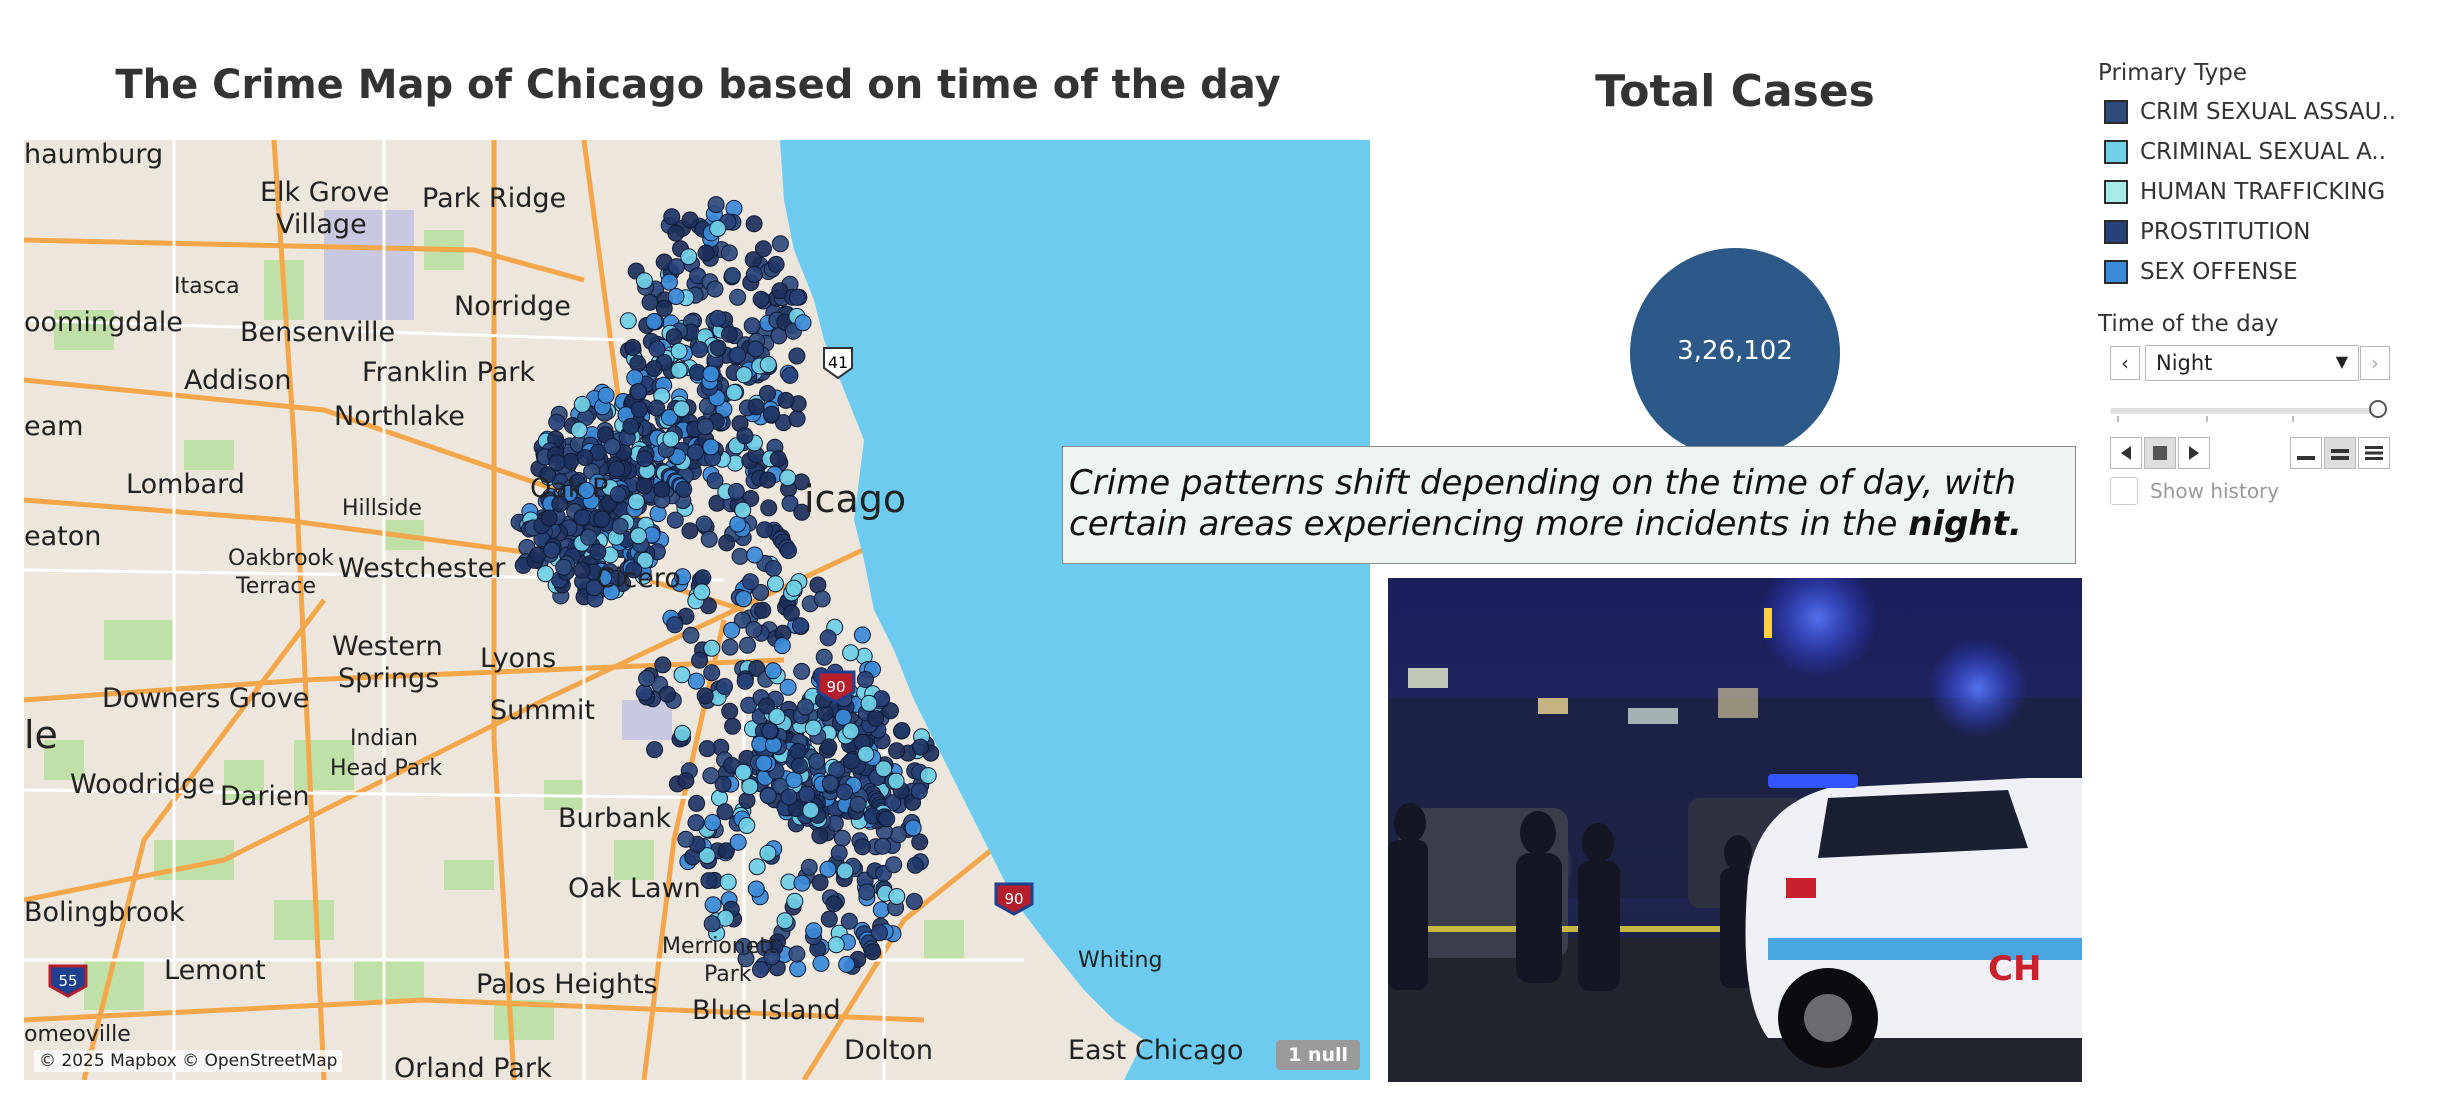 The width and height of the screenshot is (2444, 1120). Describe the element at coordinates (2245, 411) in the screenshot. I see `time-slider-track` at that location.